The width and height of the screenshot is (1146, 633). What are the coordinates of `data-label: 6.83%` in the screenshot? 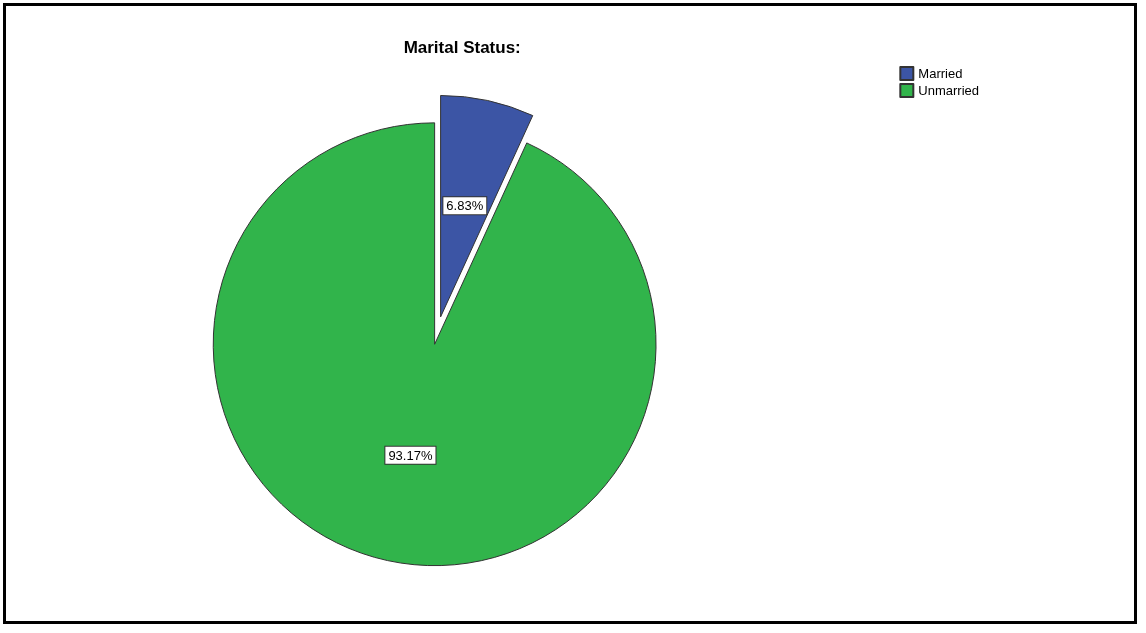 It's located at (465, 206).